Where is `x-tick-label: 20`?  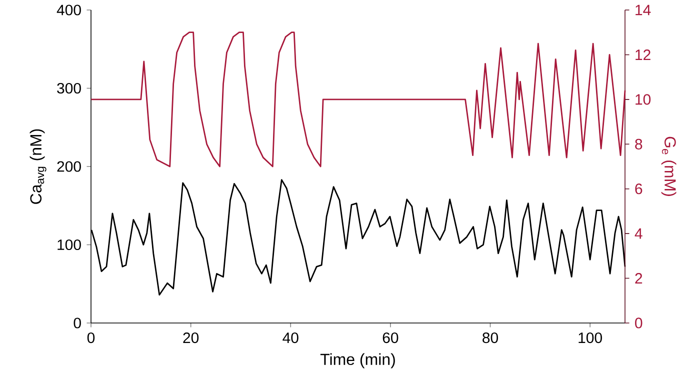
x-tick-label: 20 is located at coordinates (191, 338).